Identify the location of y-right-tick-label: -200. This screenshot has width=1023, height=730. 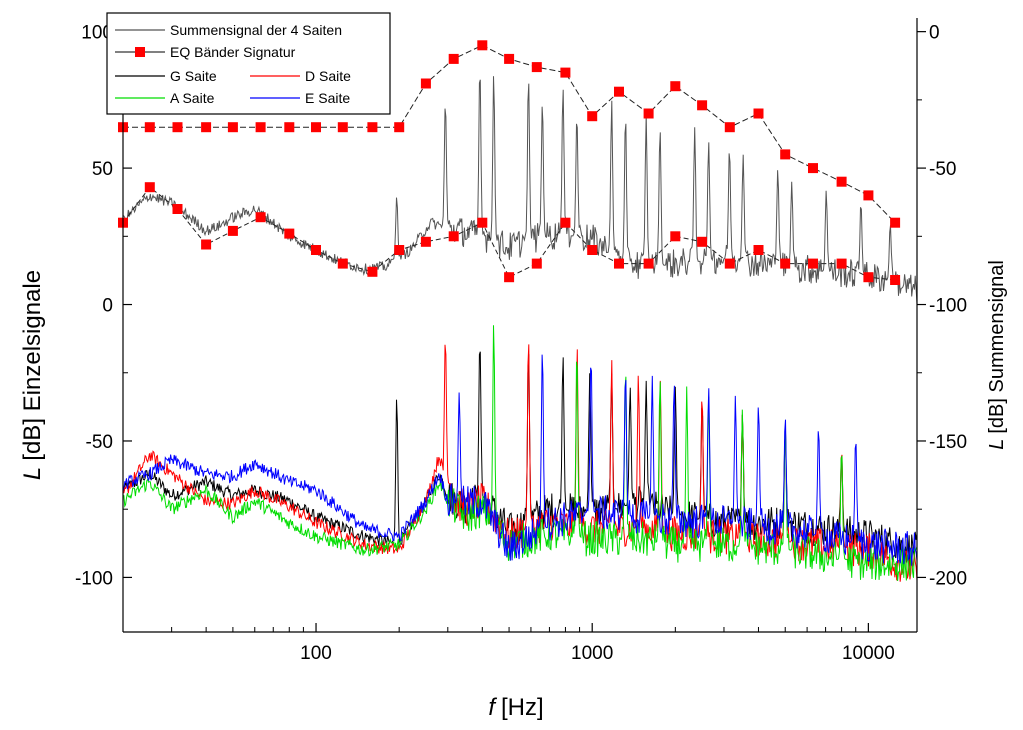
(948, 578).